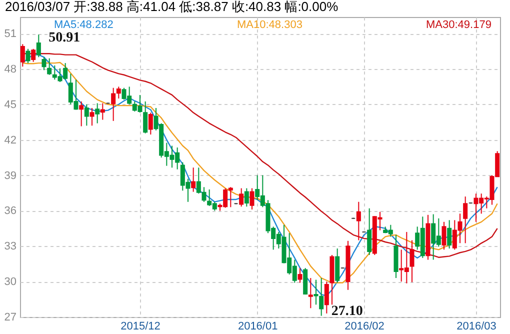  I want to click on x-tick-label: 2016/02, so click(364, 326).